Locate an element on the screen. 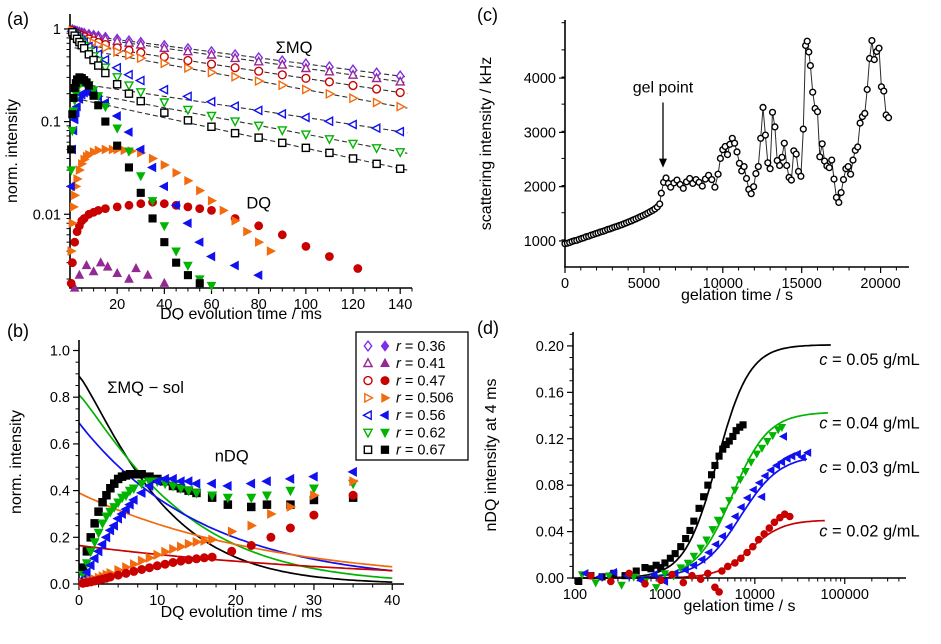 The image size is (941, 644). svg-text: 2000 is located at coordinates (540, 188).